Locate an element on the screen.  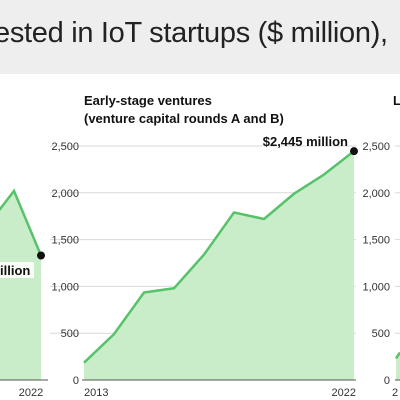
center-y-tick-label: 1,500 is located at coordinates (65, 241).